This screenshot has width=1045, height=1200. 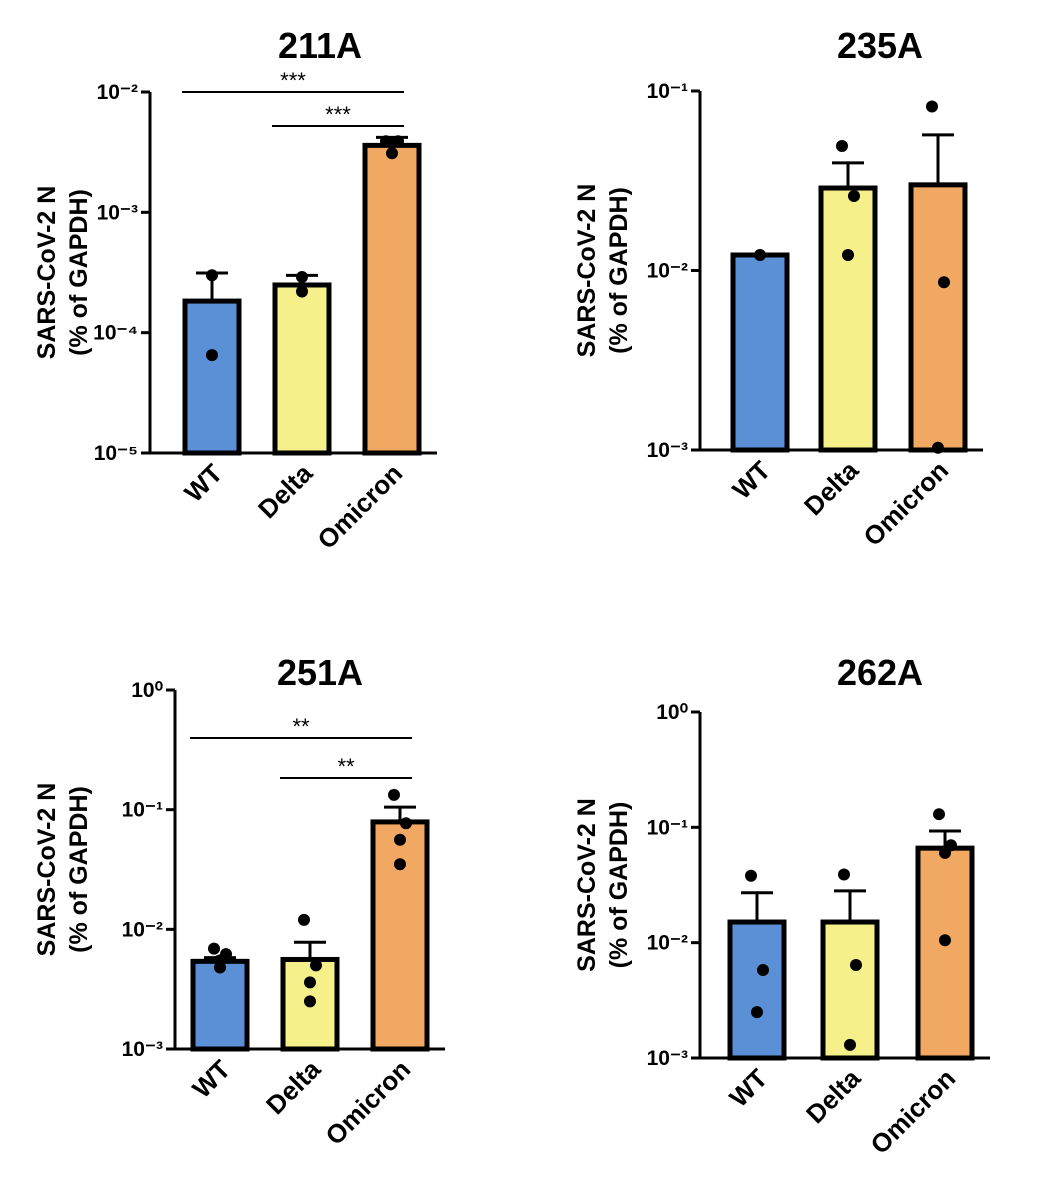 I want to click on y-tick-label: 10⁻⁴, so click(x=115, y=333).